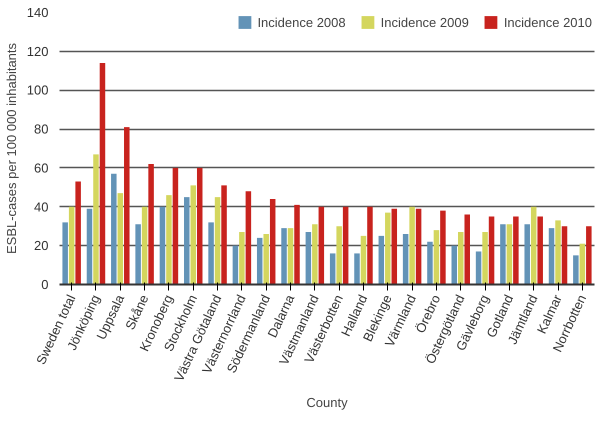 The width and height of the screenshot is (610, 446). What do you see at coordinates (37, 12) in the screenshot?
I see `y-tick-label: 140` at bounding box center [37, 12].